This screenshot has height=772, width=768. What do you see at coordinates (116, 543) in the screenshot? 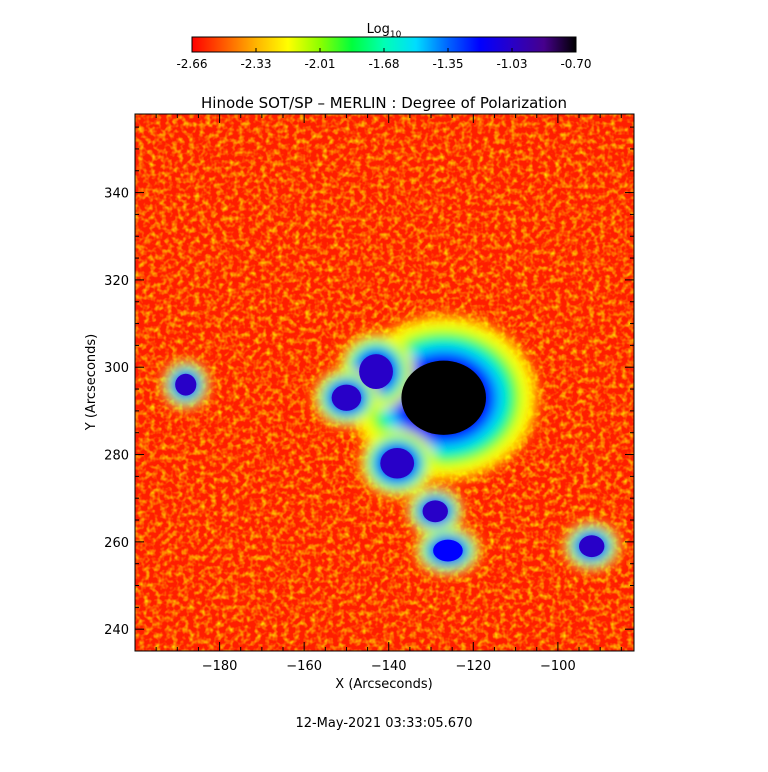
I see `y-tick-label: 260` at bounding box center [116, 543].